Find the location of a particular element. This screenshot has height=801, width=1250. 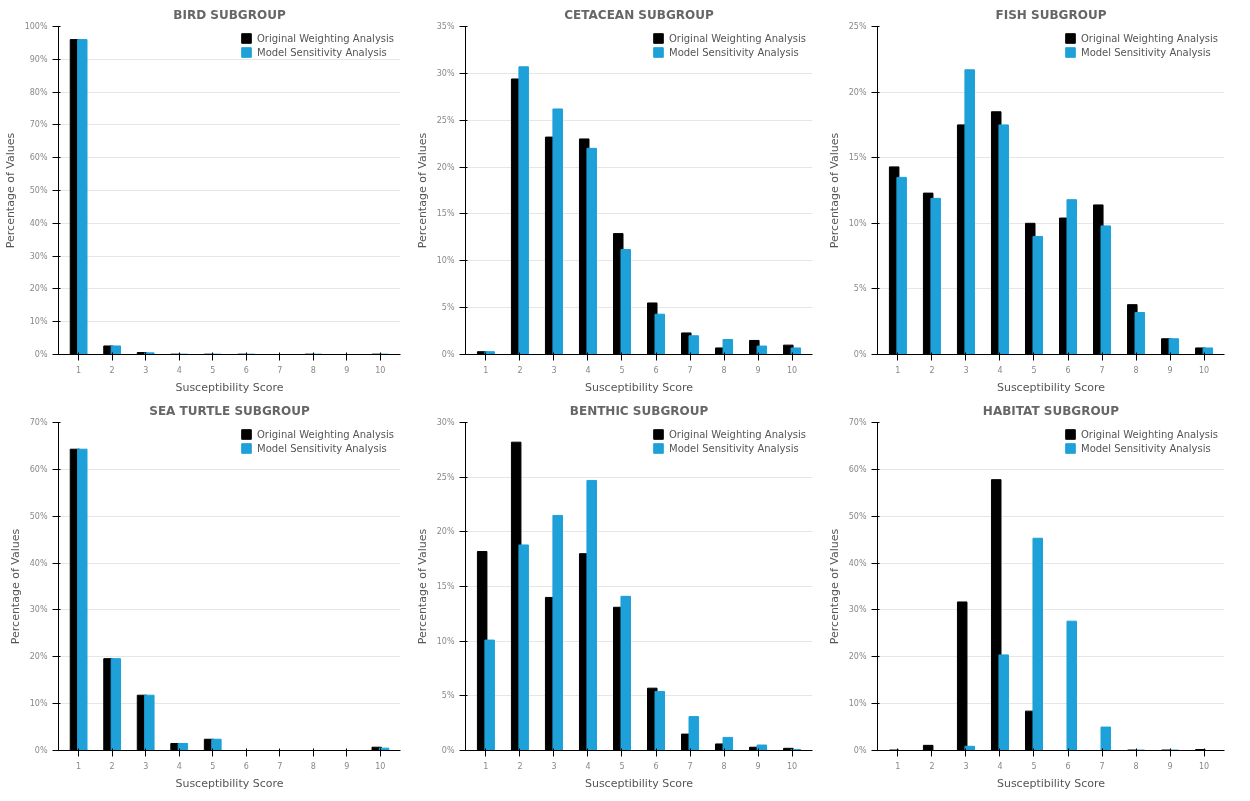

y-tick-label: 100% is located at coordinates (36, 26).